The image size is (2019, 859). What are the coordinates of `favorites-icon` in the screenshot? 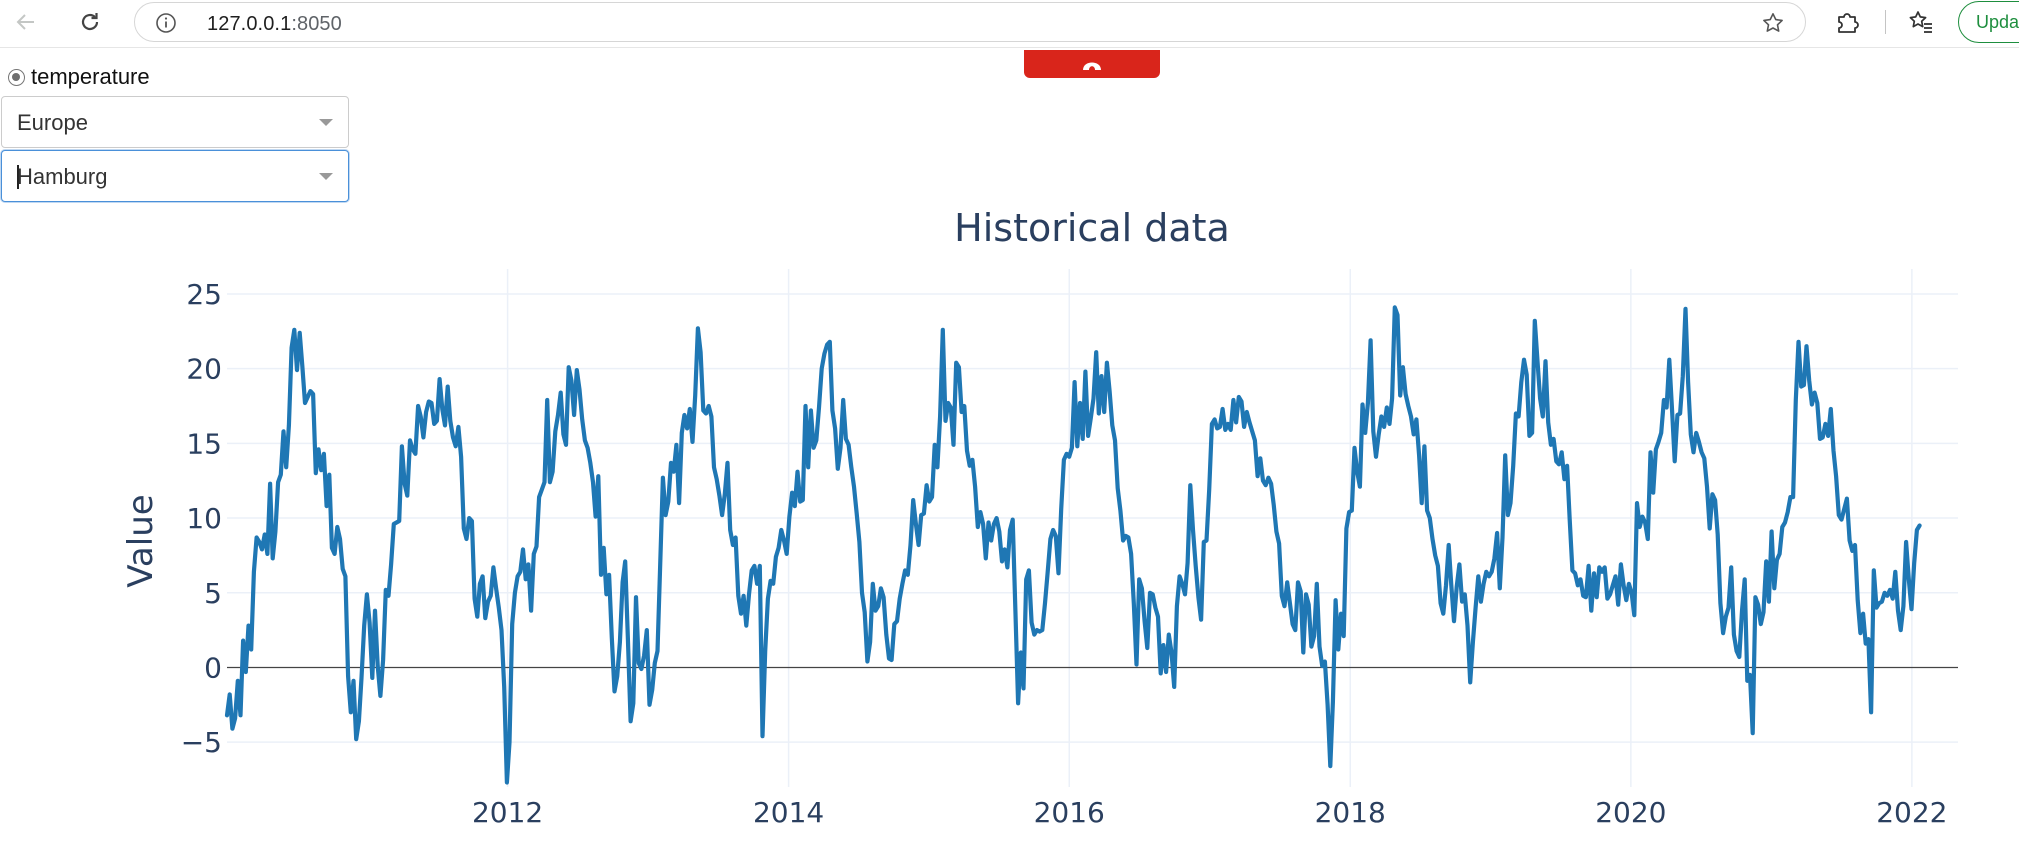 It's located at (1921, 22).